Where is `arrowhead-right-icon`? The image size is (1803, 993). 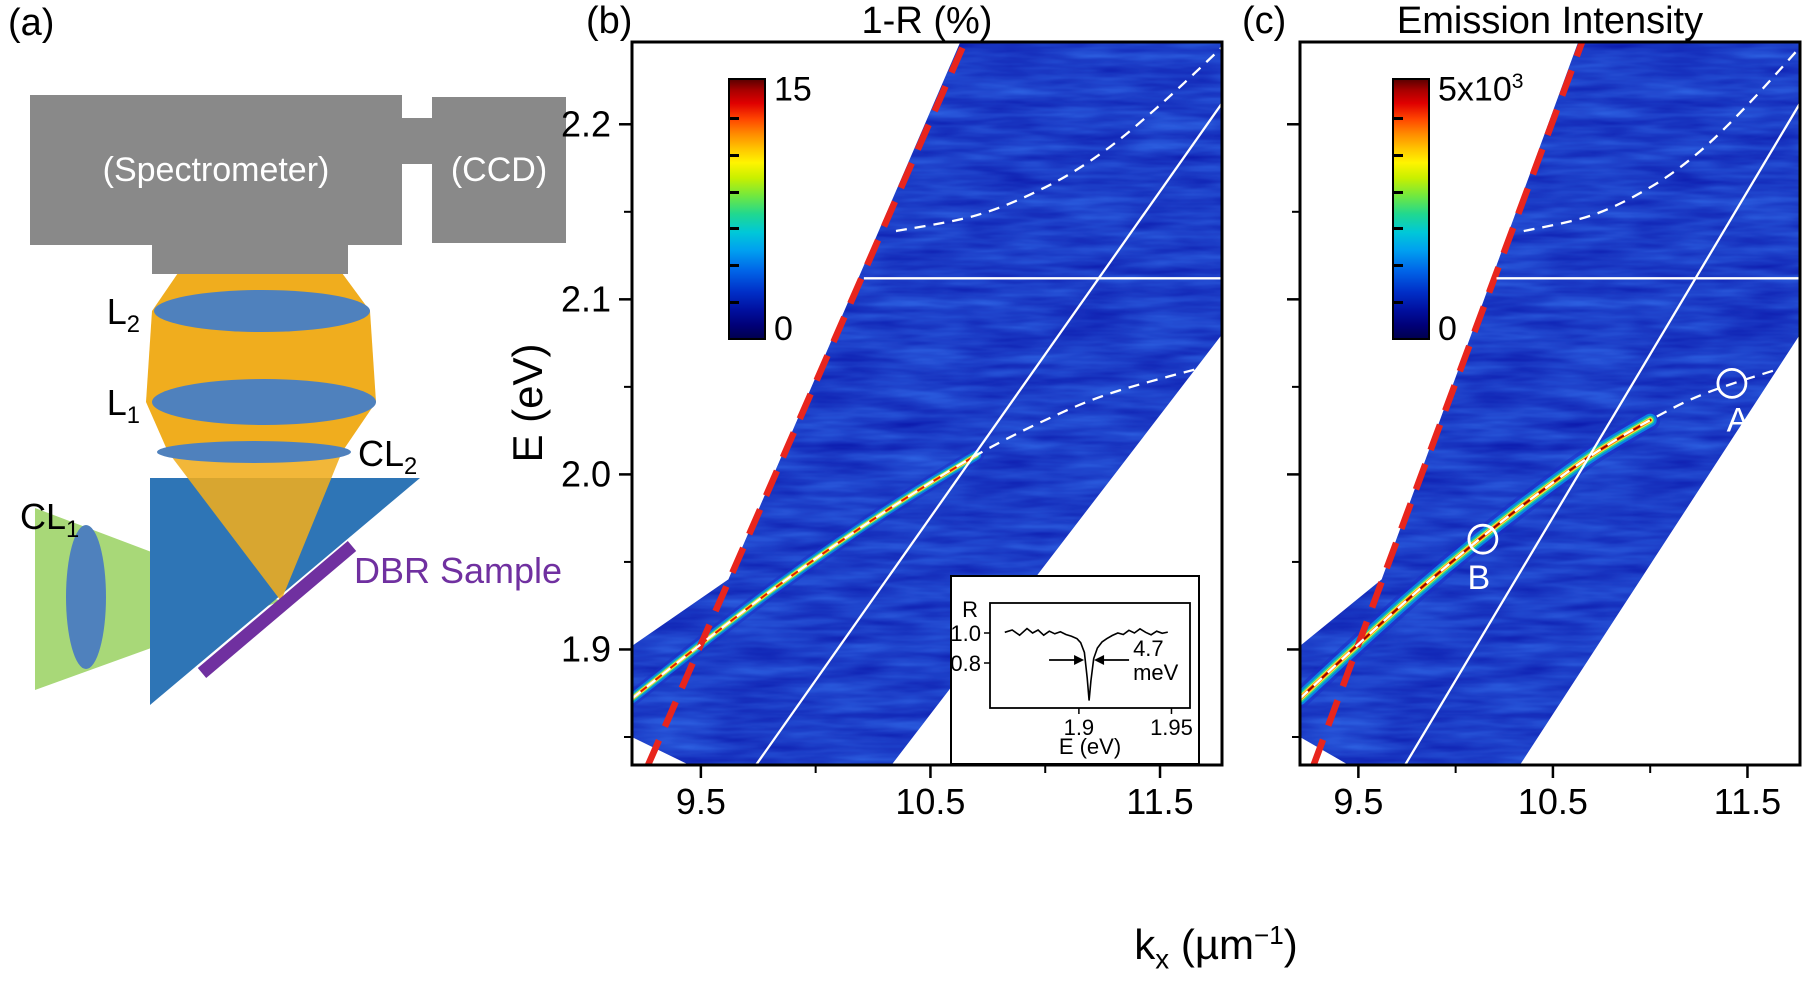
arrowhead-right-icon is located at coordinates (1079, 660).